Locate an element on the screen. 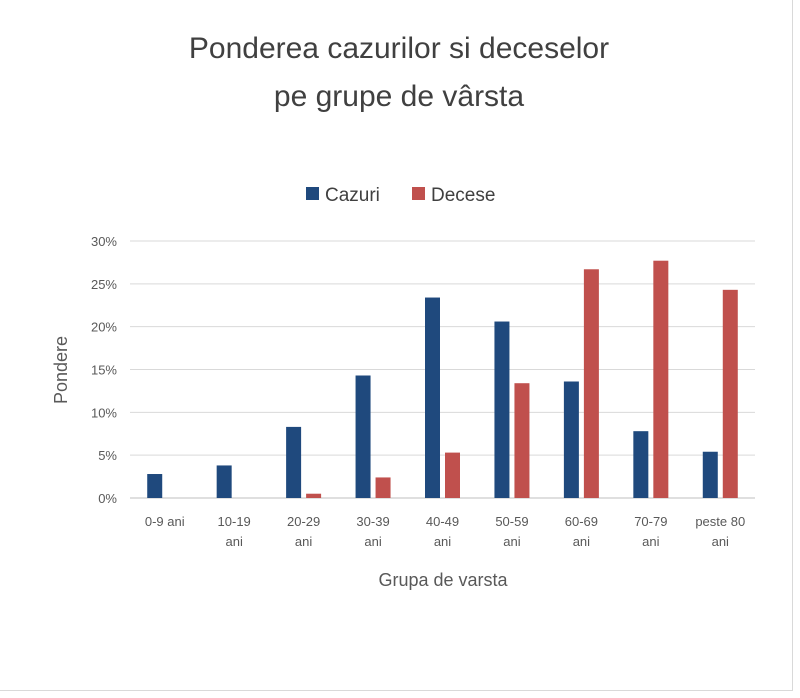 Image resolution: width=800 pixels, height=698 pixels. chart-title-line-2: pe grupe de vârsta is located at coordinates (399, 96).